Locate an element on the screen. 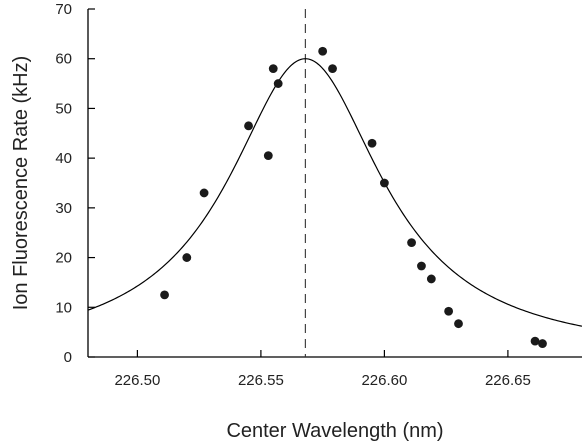  y-tick-label: 40 is located at coordinates (63, 158).